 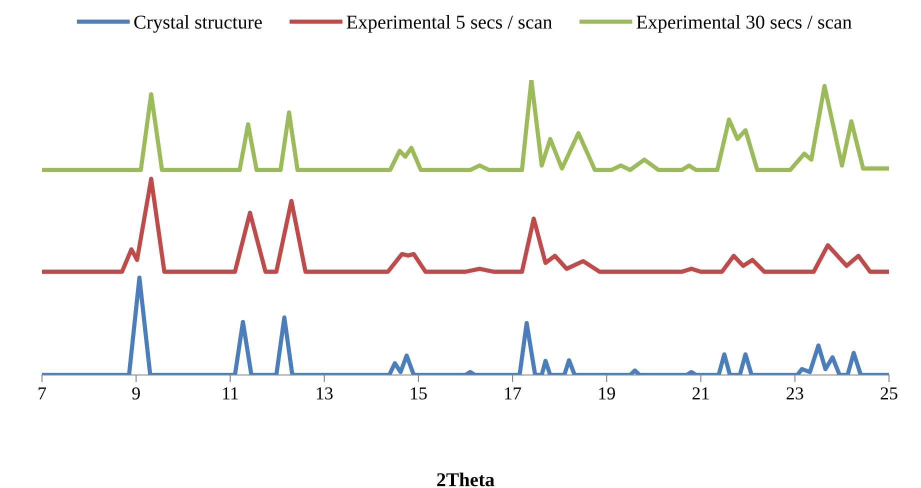 What do you see at coordinates (744, 24) in the screenshot?
I see `legend-label: Experimental 30 secs / scan` at bounding box center [744, 24].